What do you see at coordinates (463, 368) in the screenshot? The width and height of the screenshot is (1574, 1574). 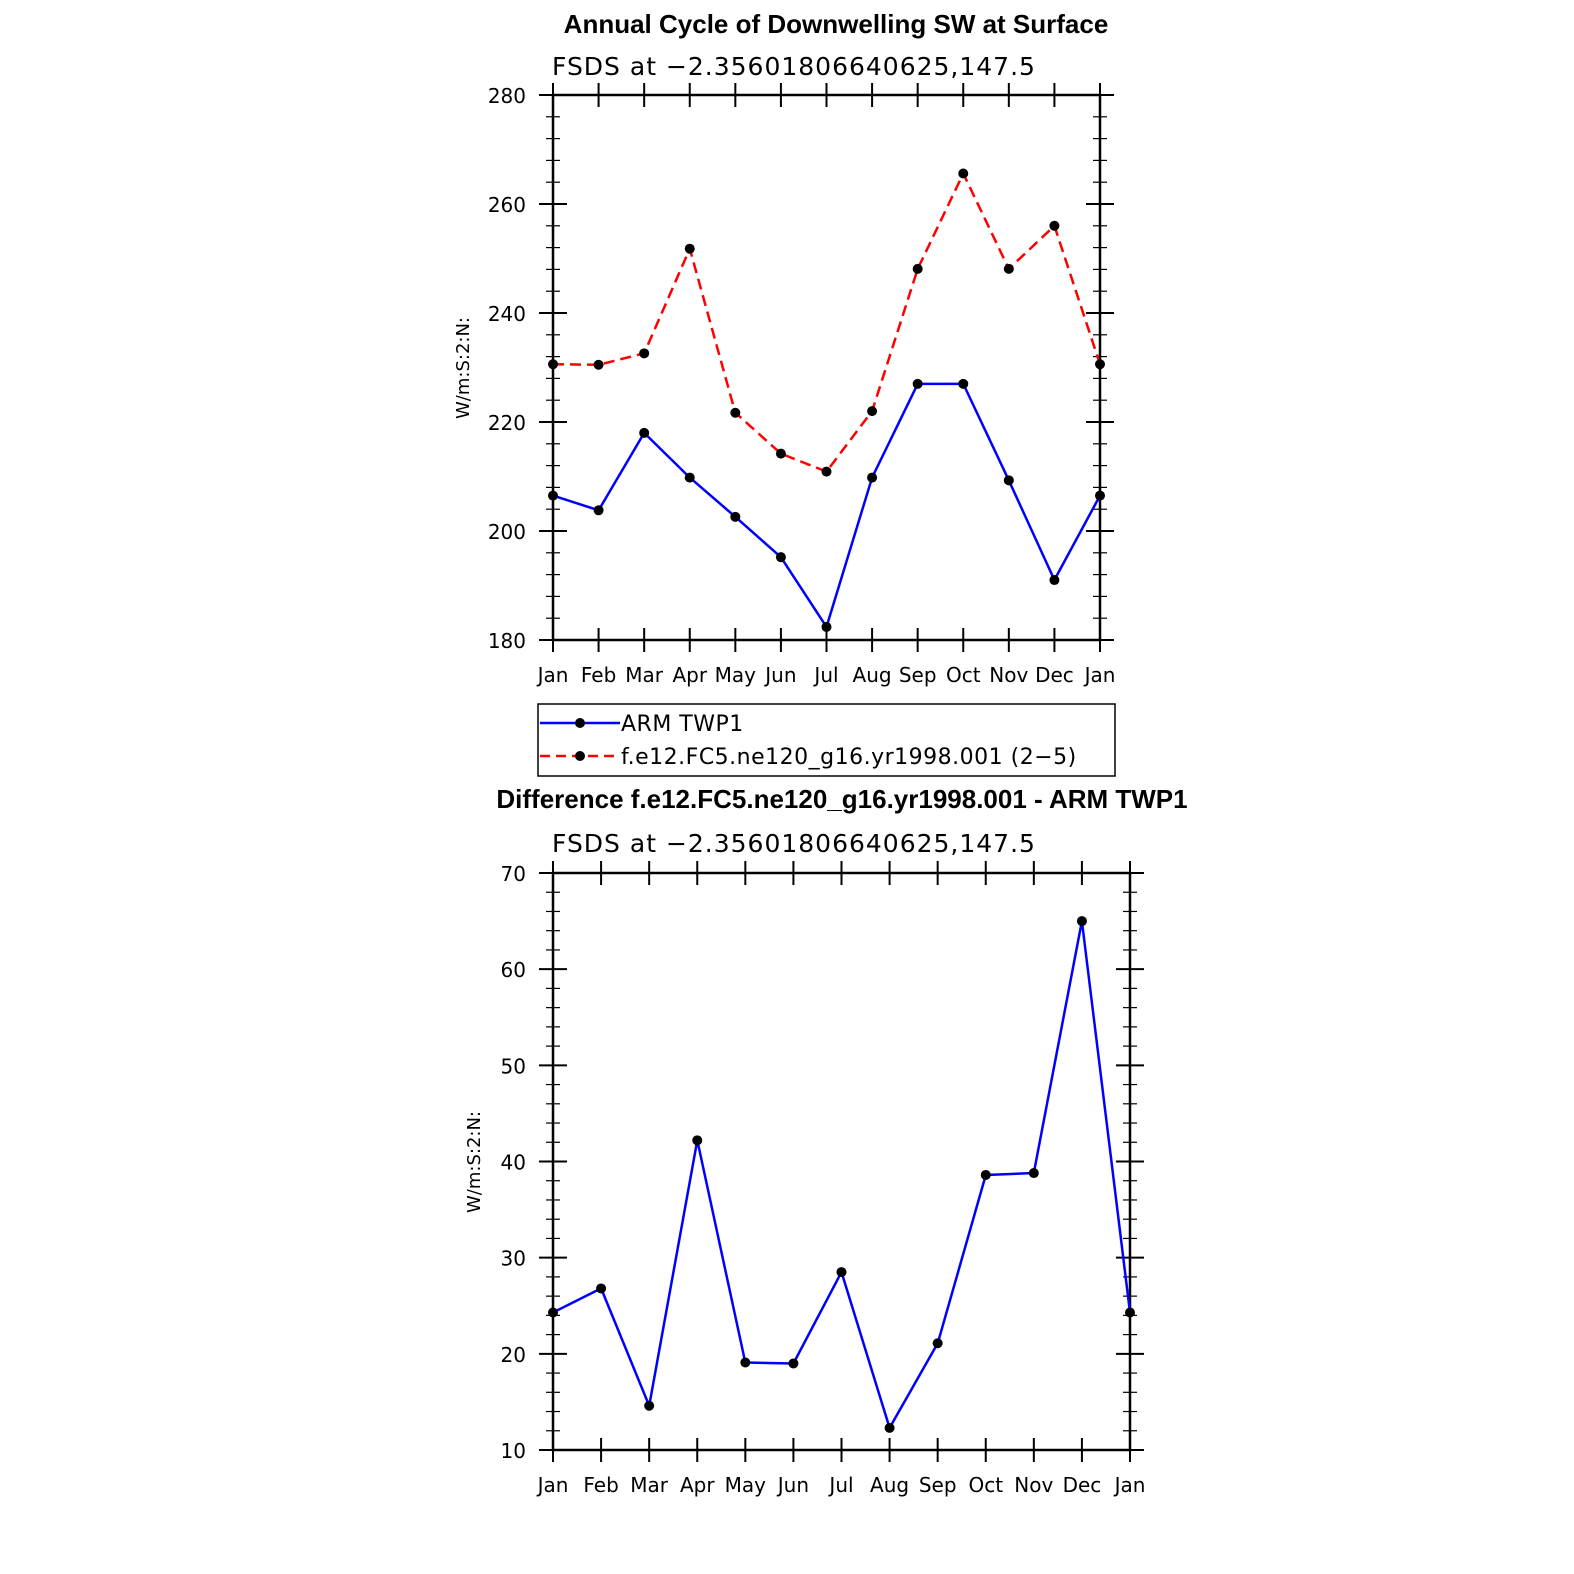 I see `chart1-ylabel: W/m:S:2:N:` at bounding box center [463, 368].